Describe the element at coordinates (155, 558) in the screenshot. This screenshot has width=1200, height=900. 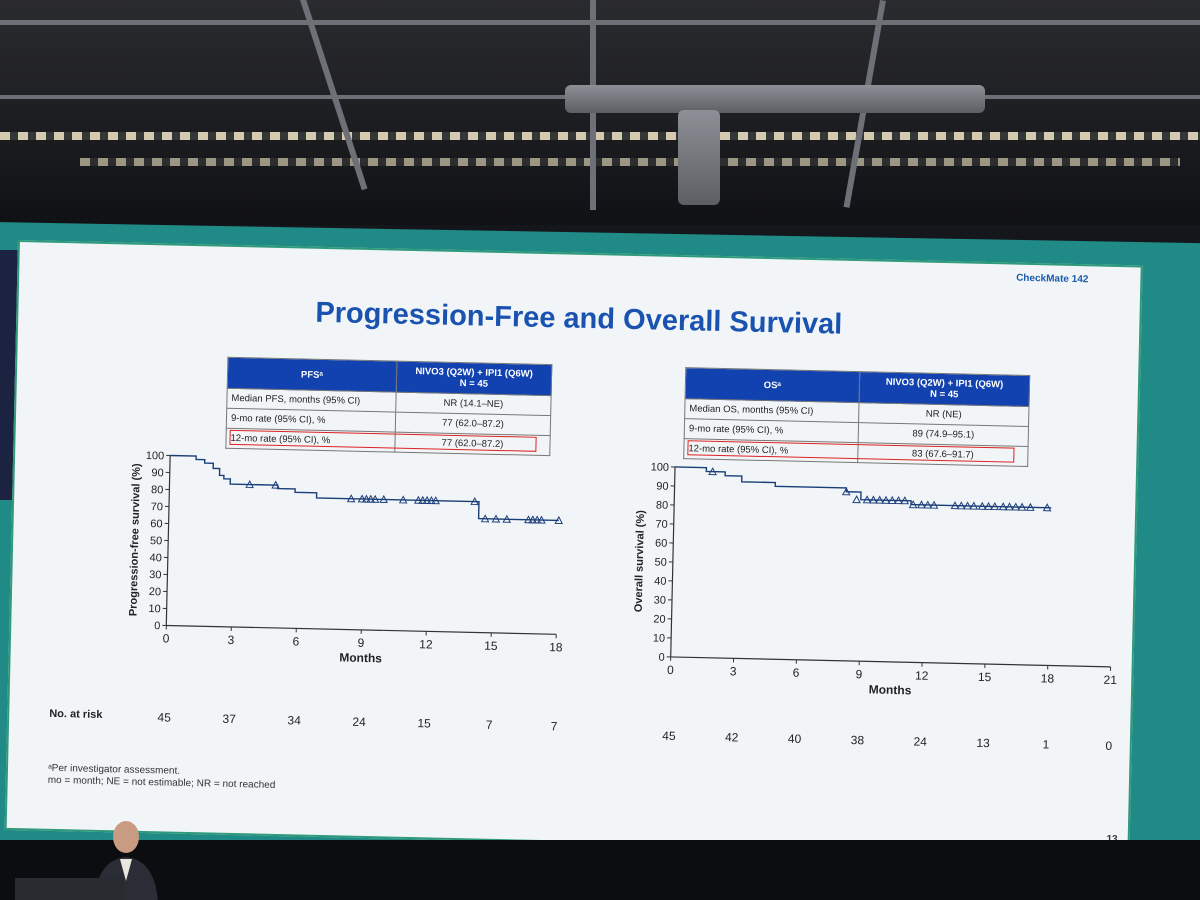
I see `y-tick-label: 40` at that location.